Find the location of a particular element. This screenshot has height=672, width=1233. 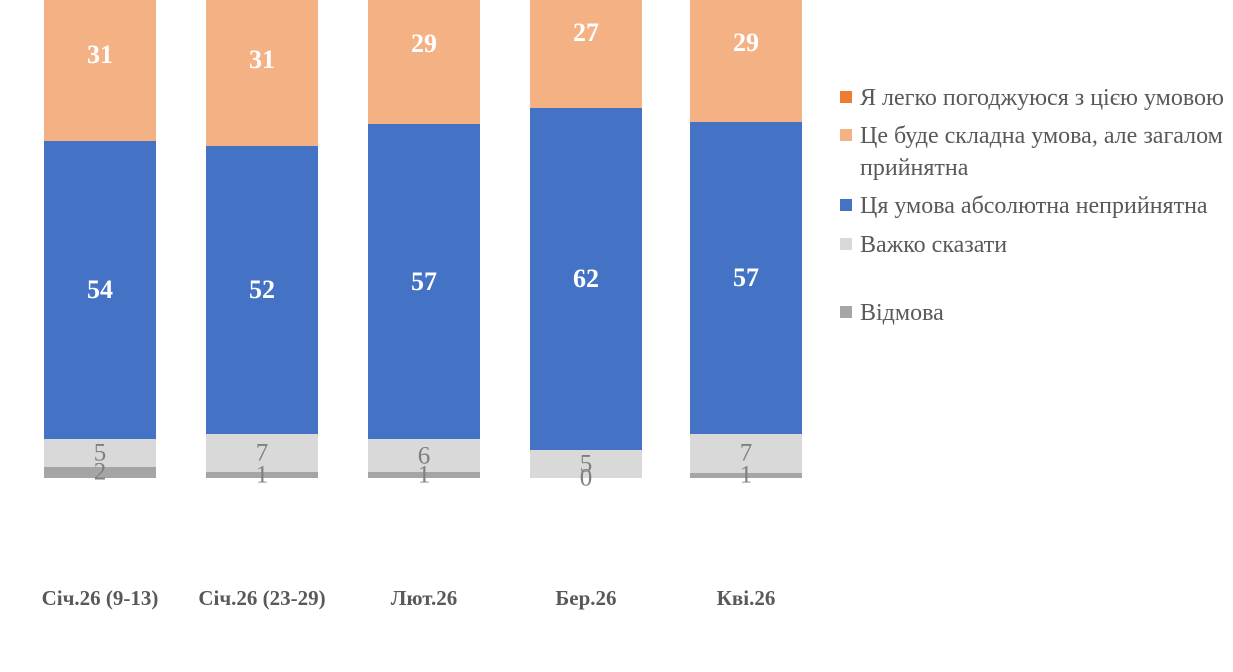

bar-segment: 62 is located at coordinates (586, 279).